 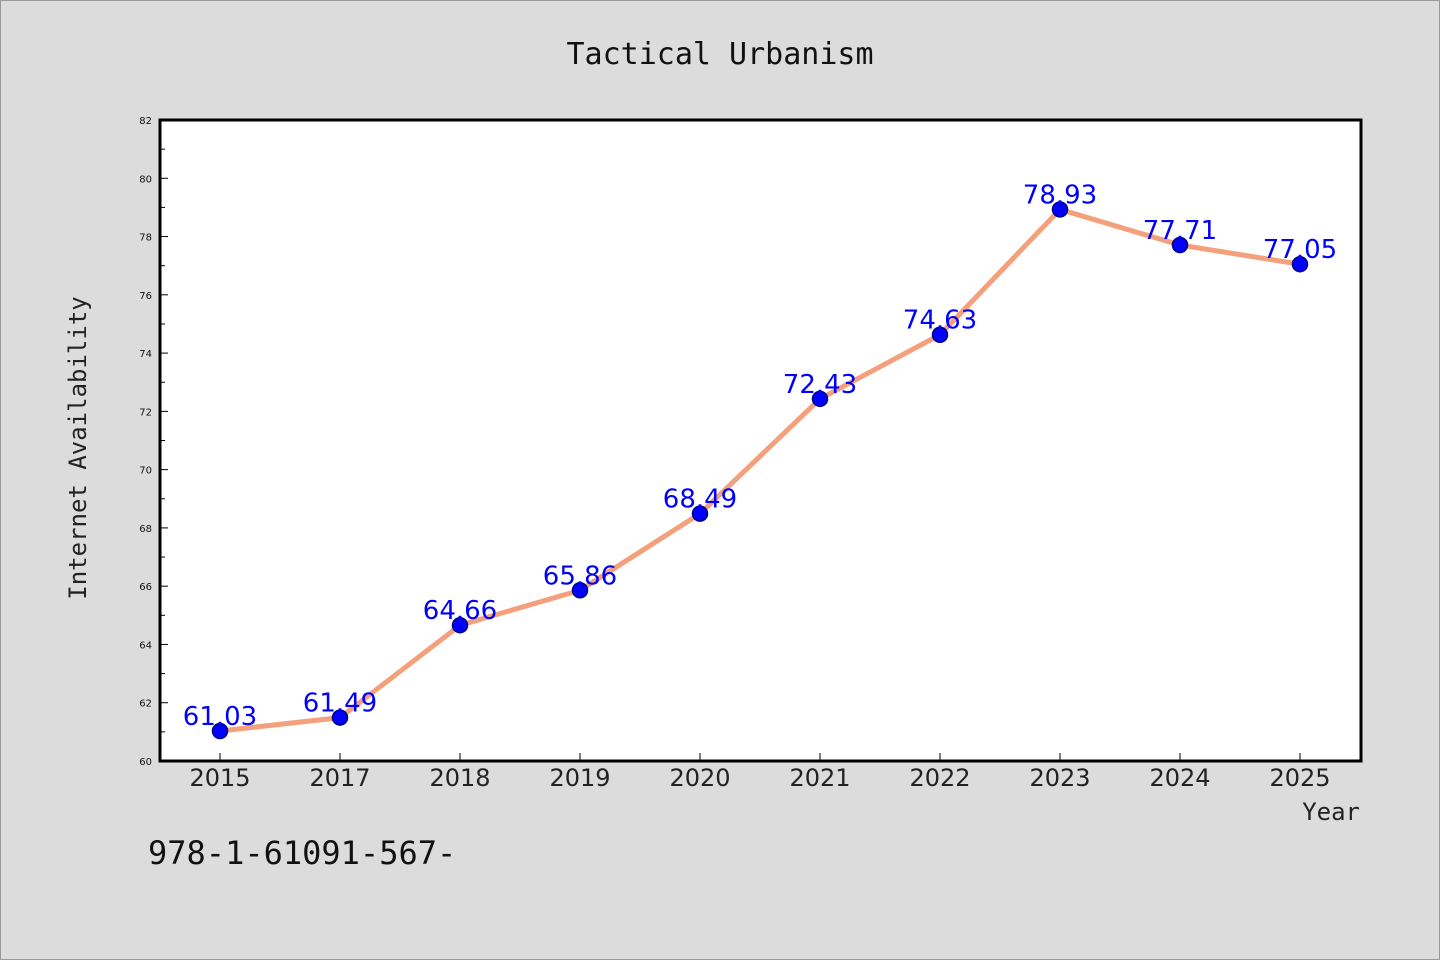 What do you see at coordinates (719, 54) in the screenshot?
I see `chart-title: Tactical Urbanism` at bounding box center [719, 54].